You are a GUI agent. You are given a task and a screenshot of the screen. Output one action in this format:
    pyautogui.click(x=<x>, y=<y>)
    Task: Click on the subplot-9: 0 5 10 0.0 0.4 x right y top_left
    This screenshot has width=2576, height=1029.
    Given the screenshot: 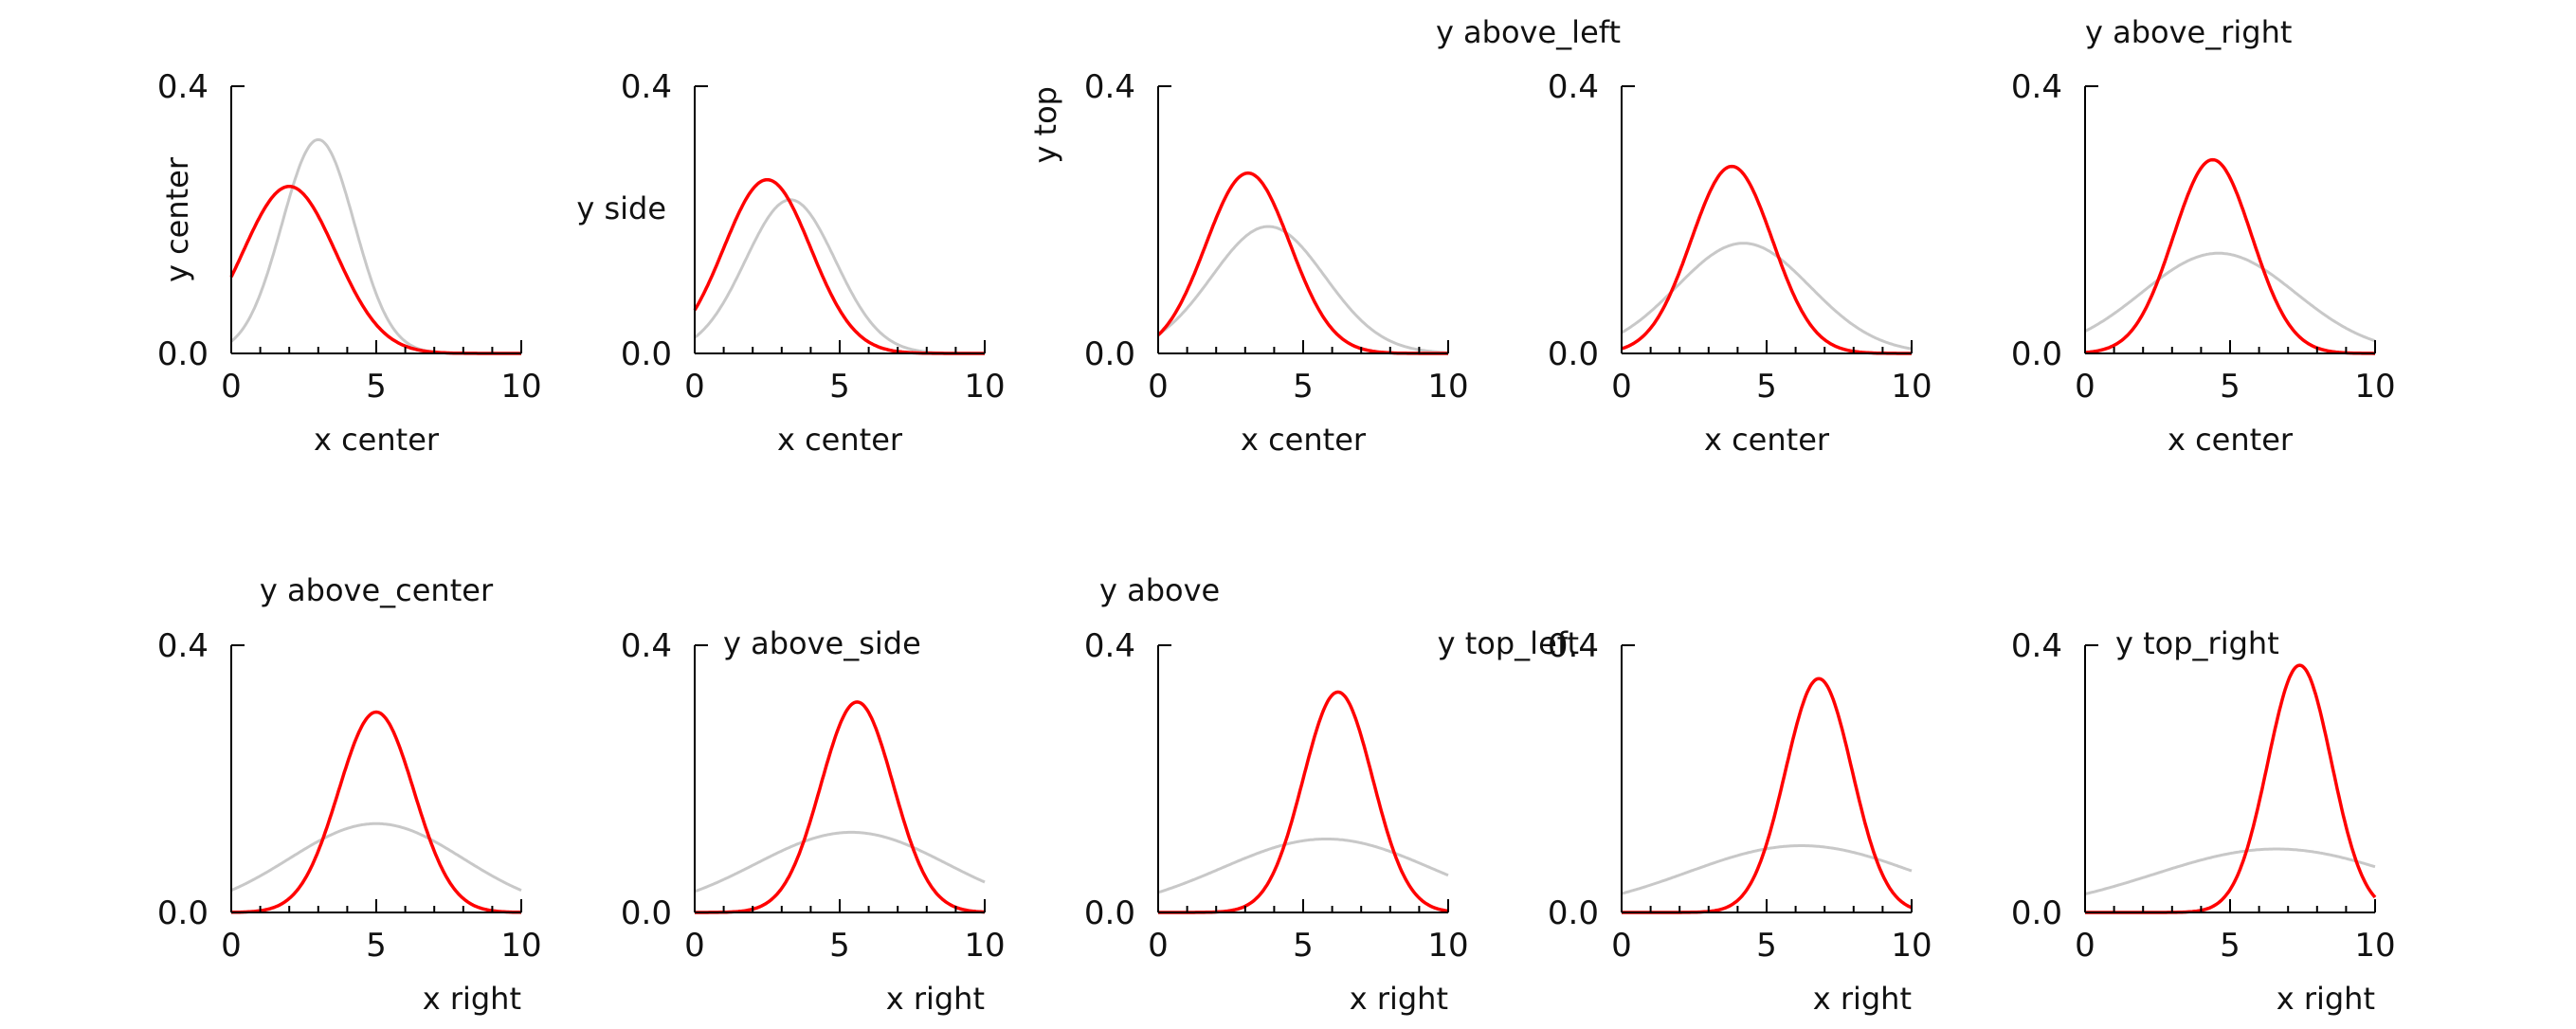 What is the action you would take?
    pyautogui.click(x=1685, y=821)
    